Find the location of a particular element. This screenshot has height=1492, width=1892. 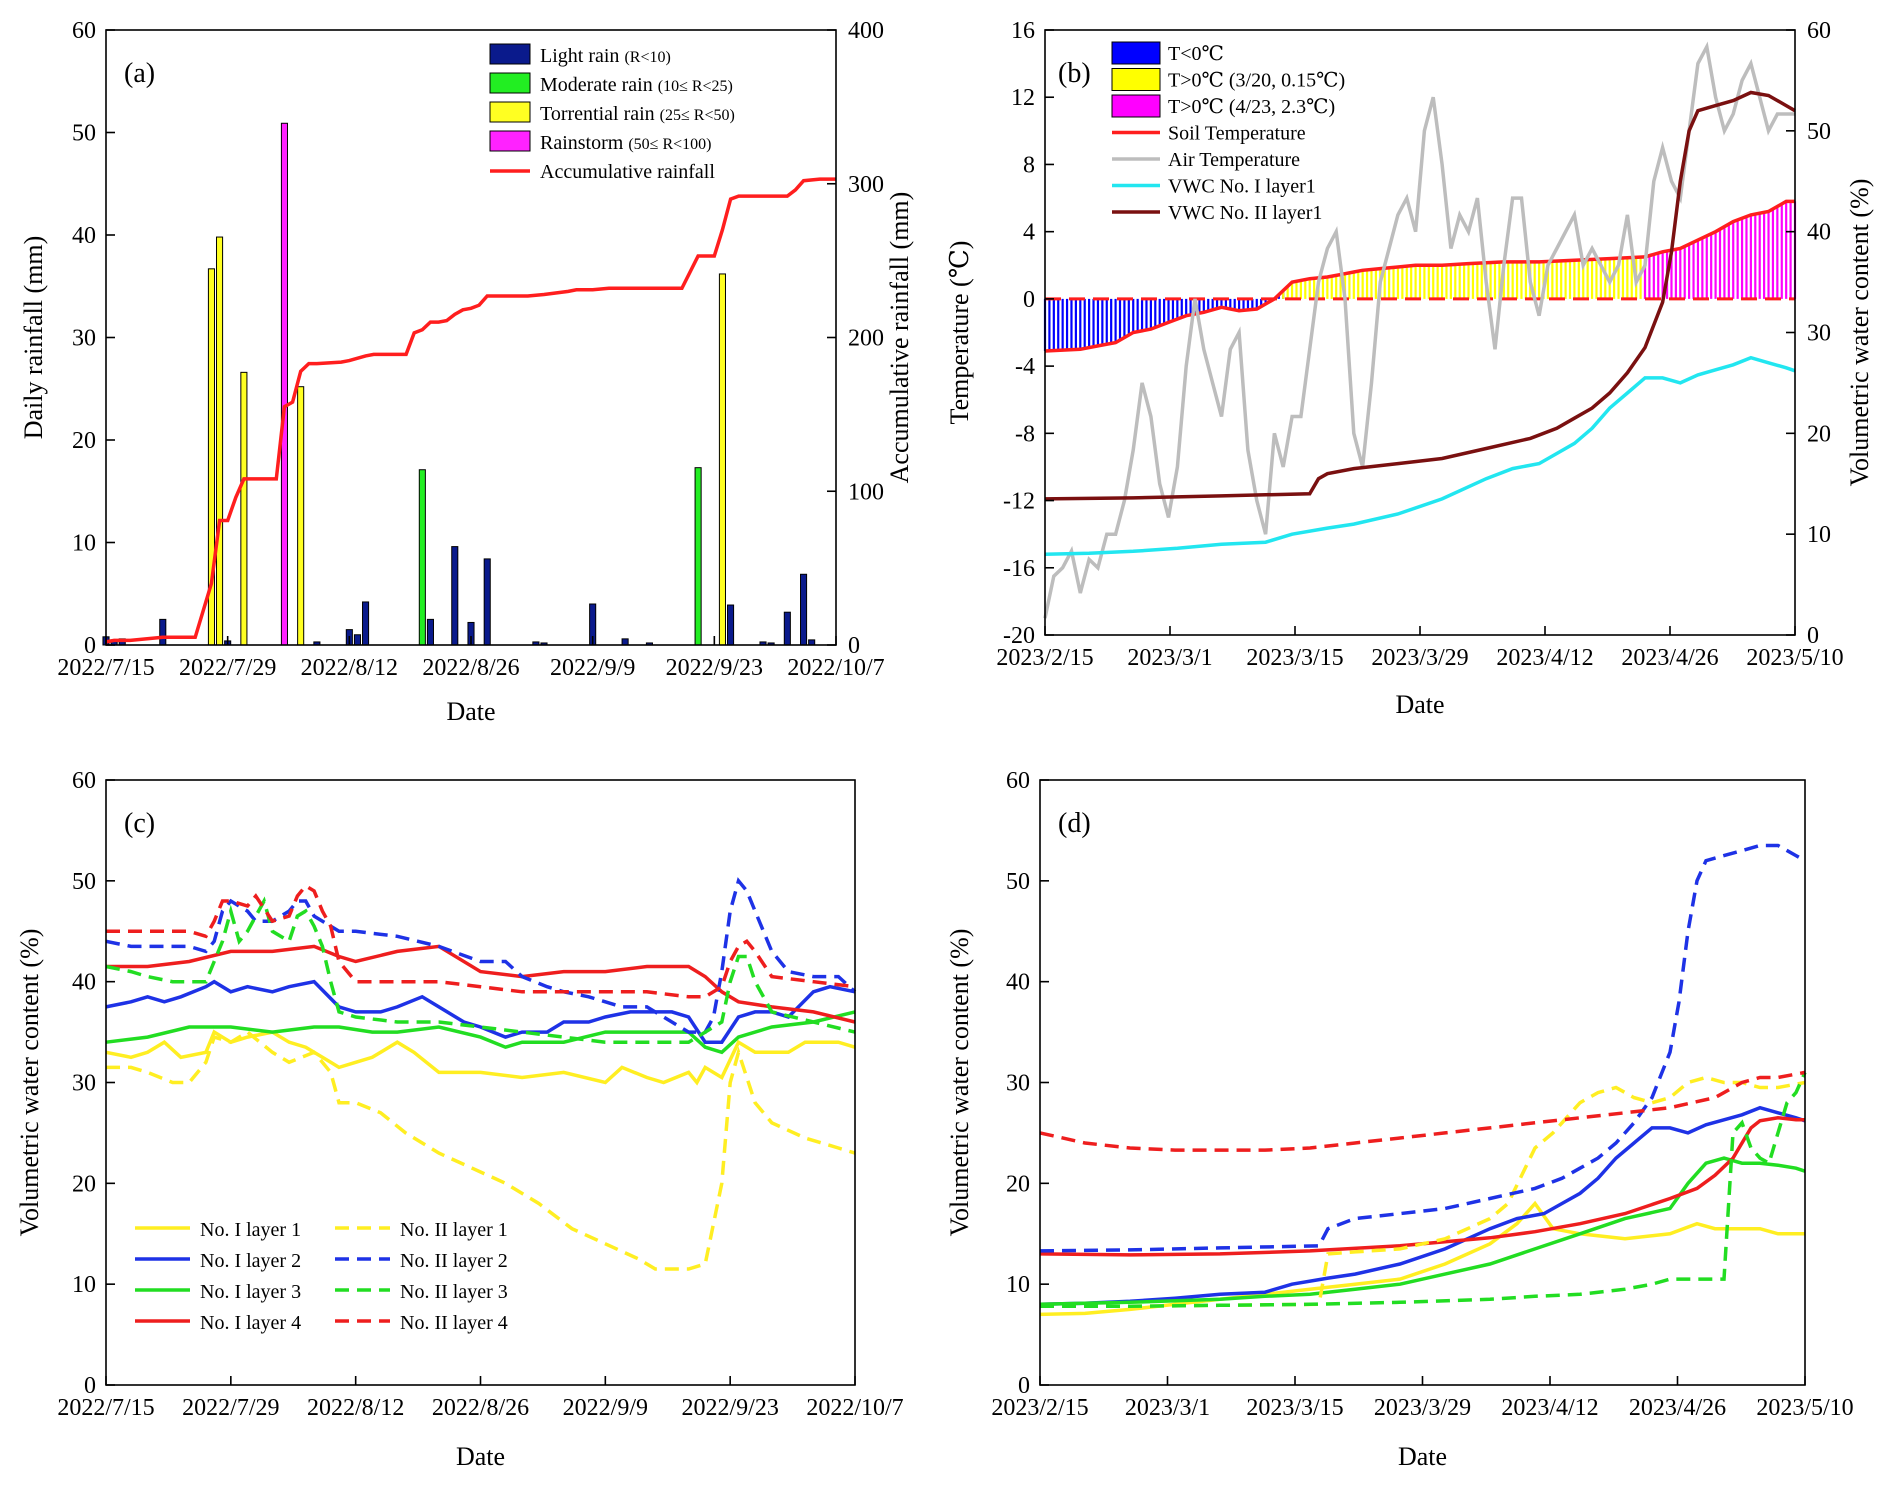

y-tick-label: 12 is located at coordinates (1023, 98).